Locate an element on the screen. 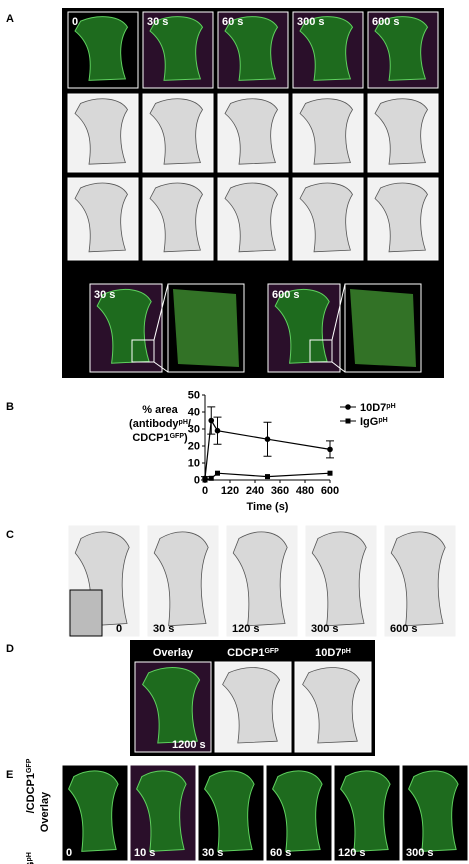 This screenshot has height=864, width=469. x-tick-label: 0 is located at coordinates (205, 491).